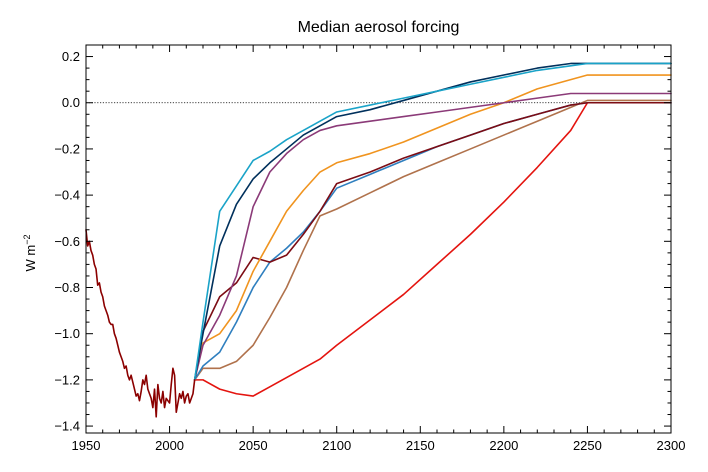  What do you see at coordinates (86, 445) in the screenshot?
I see `x-tick-label: 1950` at bounding box center [86, 445].